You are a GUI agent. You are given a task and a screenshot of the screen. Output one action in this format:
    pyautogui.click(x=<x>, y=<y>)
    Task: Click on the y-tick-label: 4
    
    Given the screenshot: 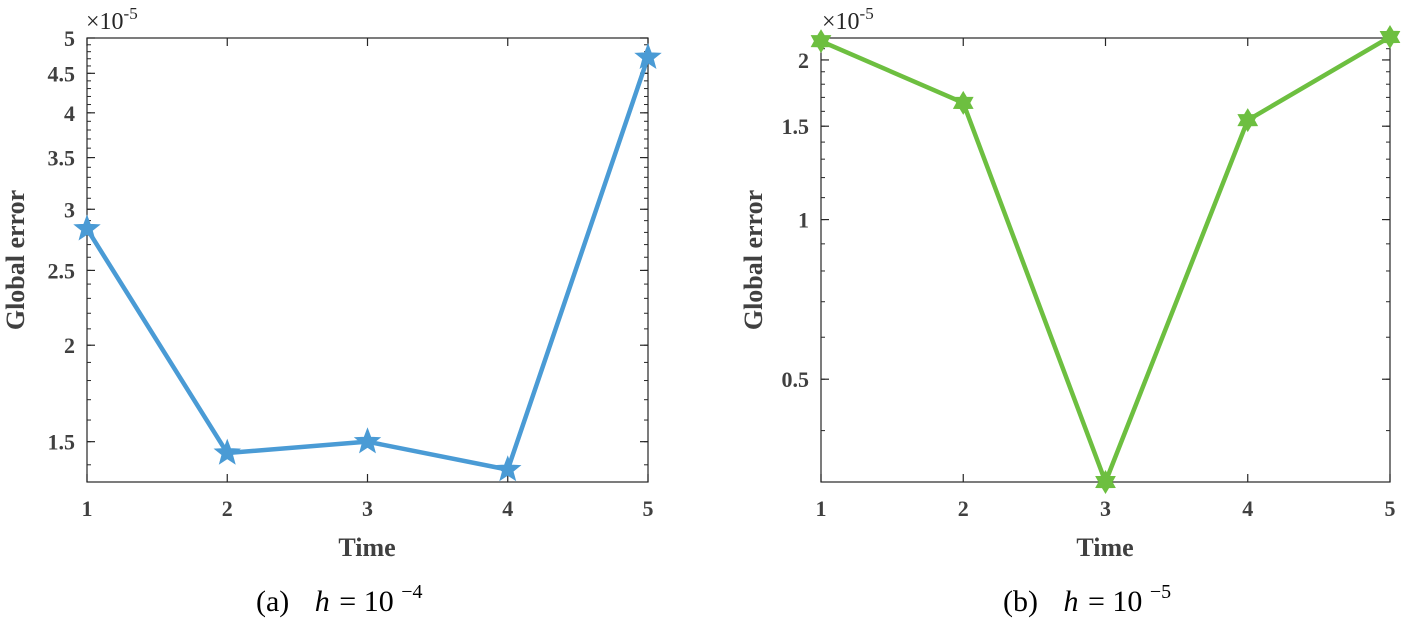 What is the action you would take?
    pyautogui.click(x=69, y=113)
    